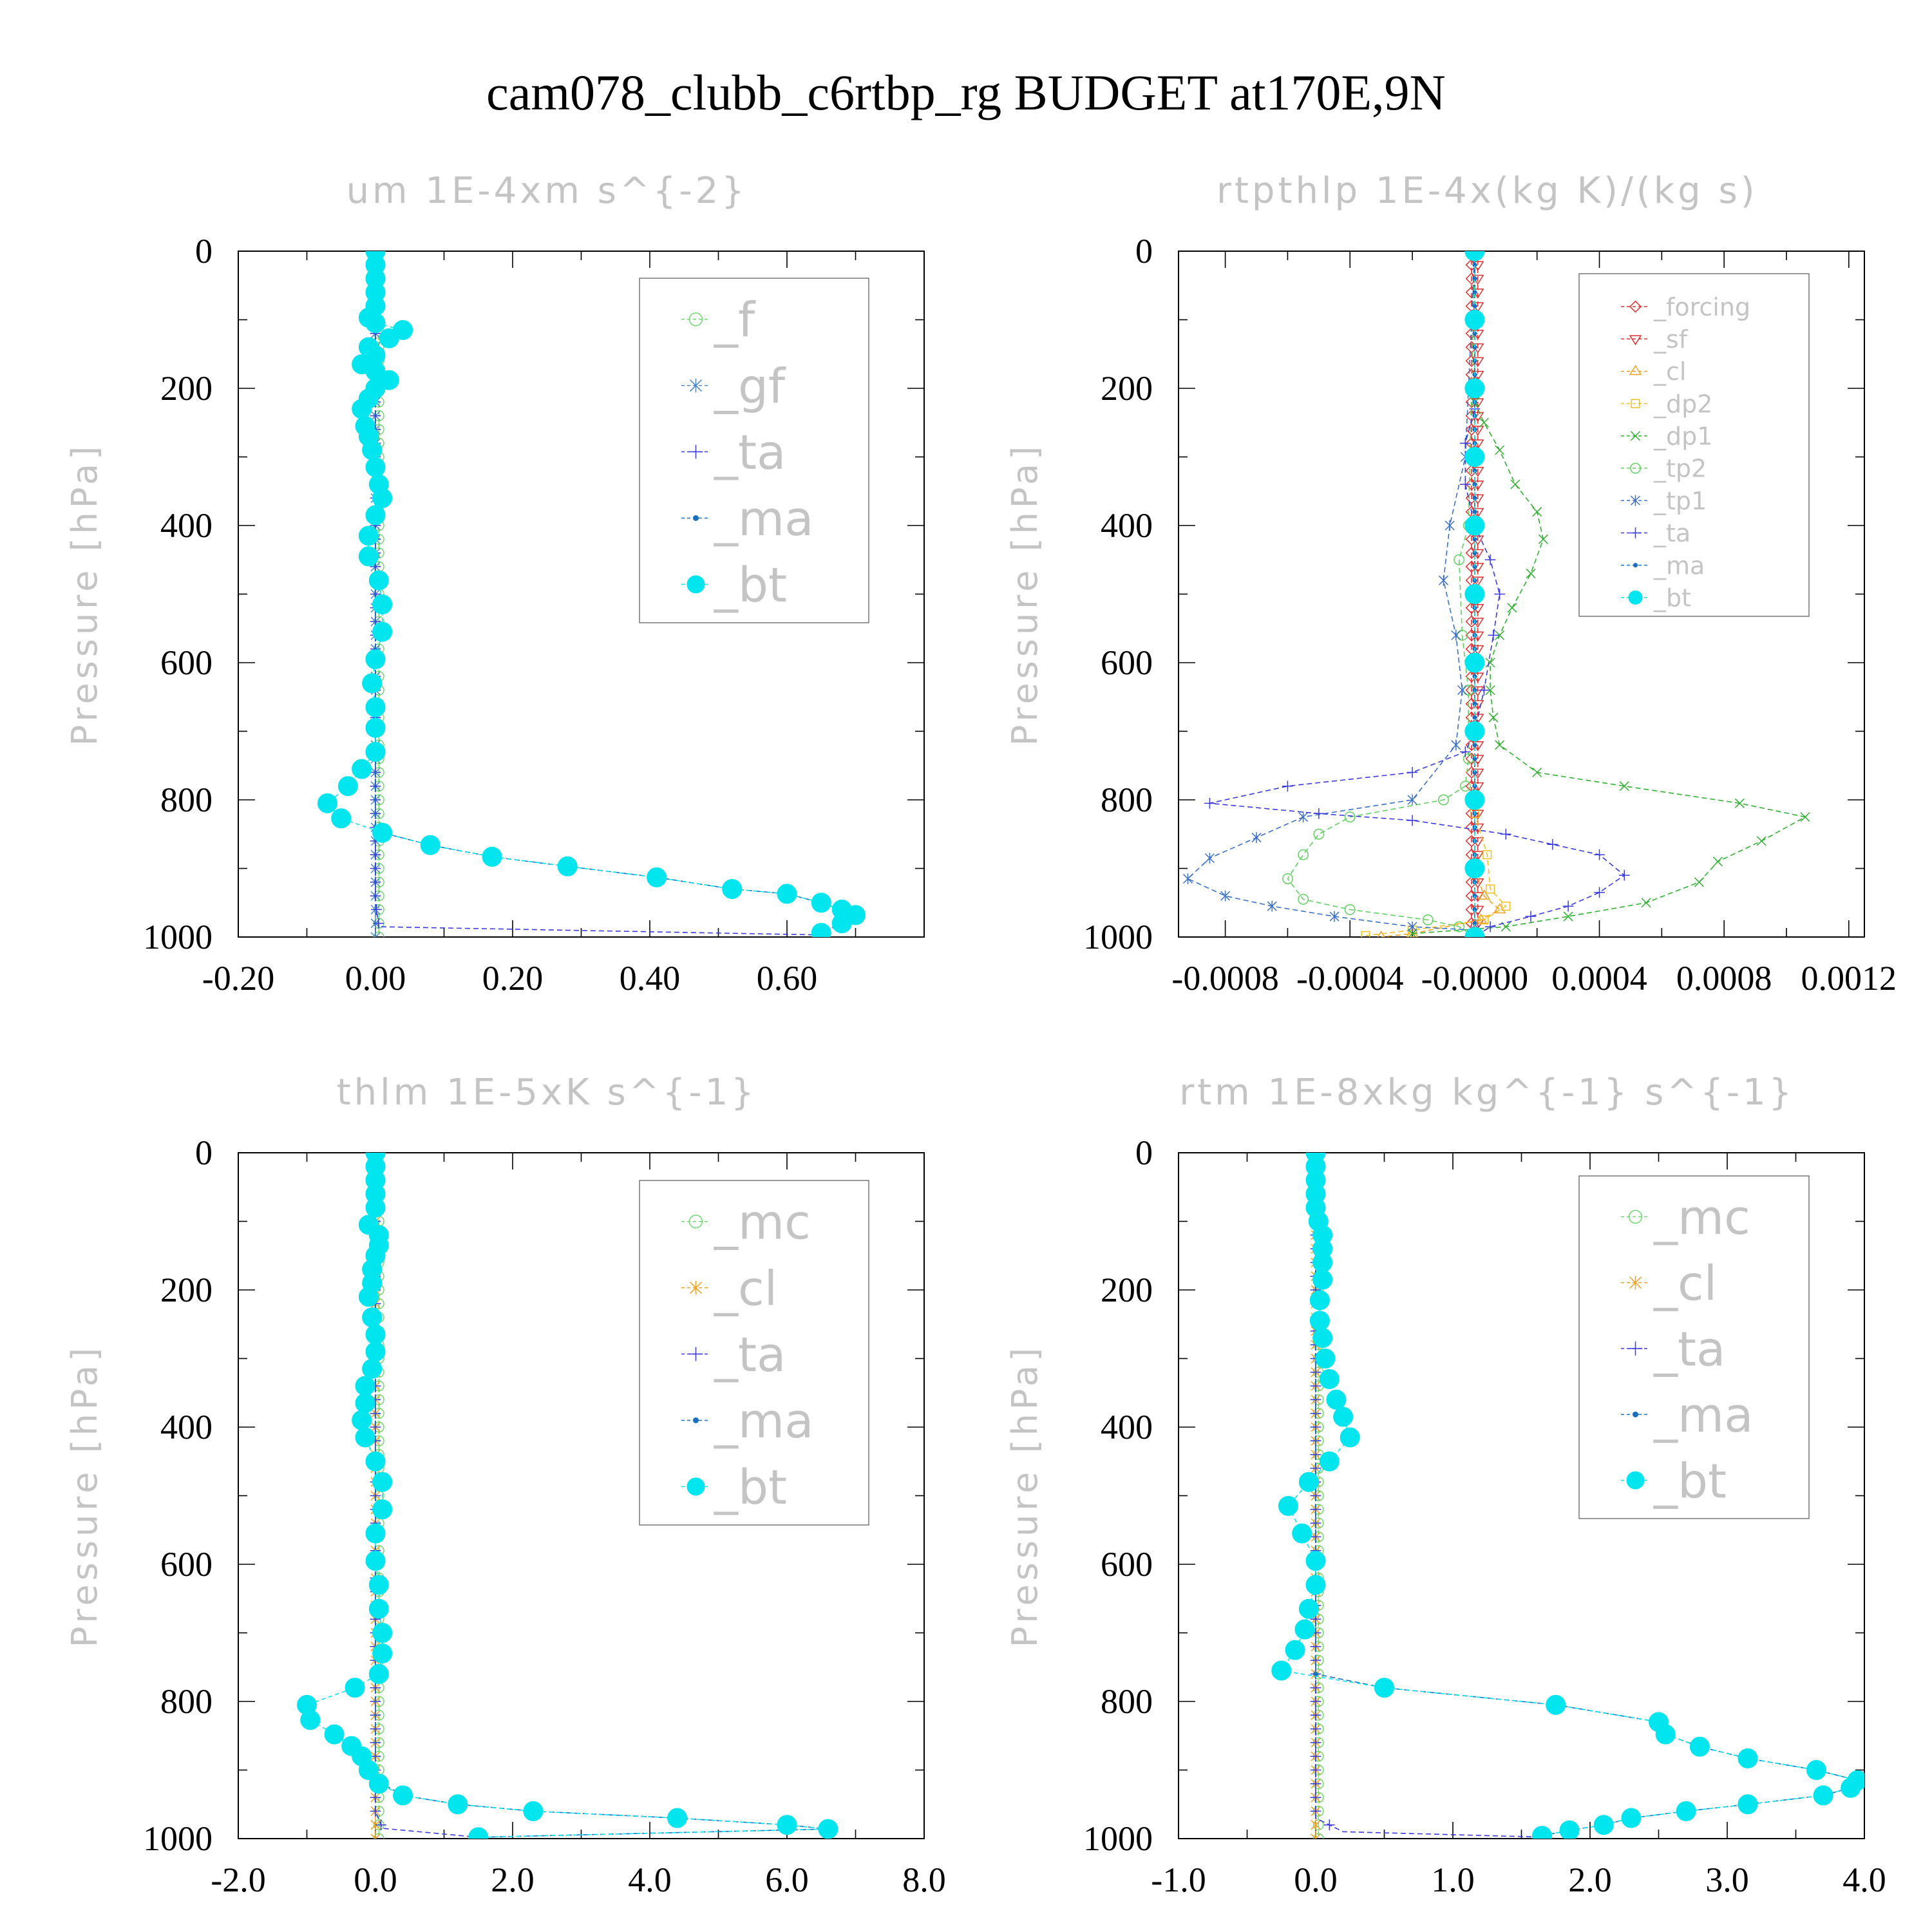 The width and height of the screenshot is (1932, 1932). I want to click on legend-label: _gf, so click(750, 386).